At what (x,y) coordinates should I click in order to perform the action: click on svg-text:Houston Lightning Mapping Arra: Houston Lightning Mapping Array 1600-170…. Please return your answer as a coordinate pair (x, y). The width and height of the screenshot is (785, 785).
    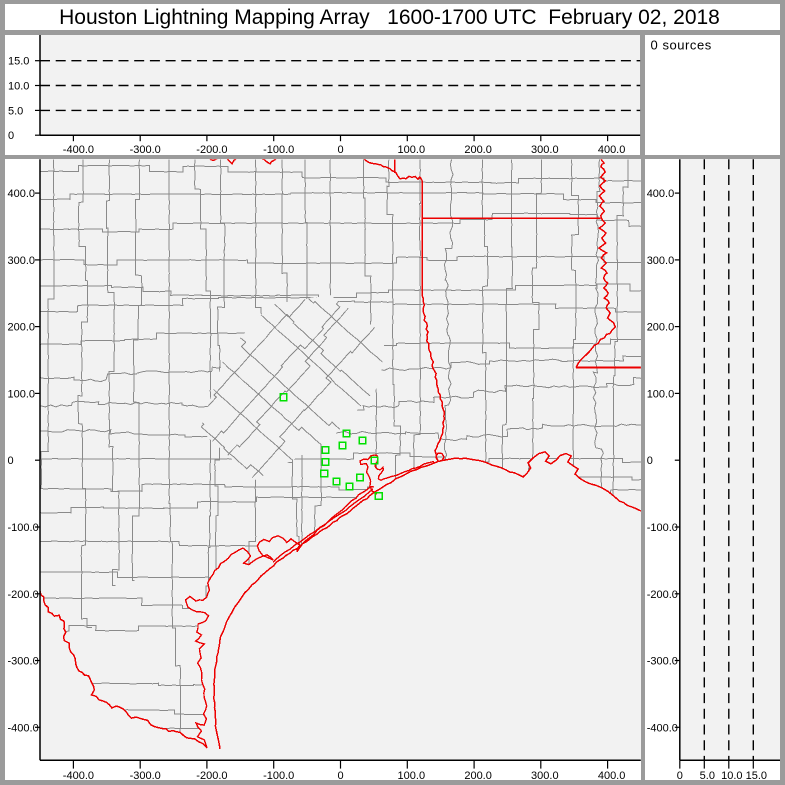
    Looking at the image, I should click on (389, 17).